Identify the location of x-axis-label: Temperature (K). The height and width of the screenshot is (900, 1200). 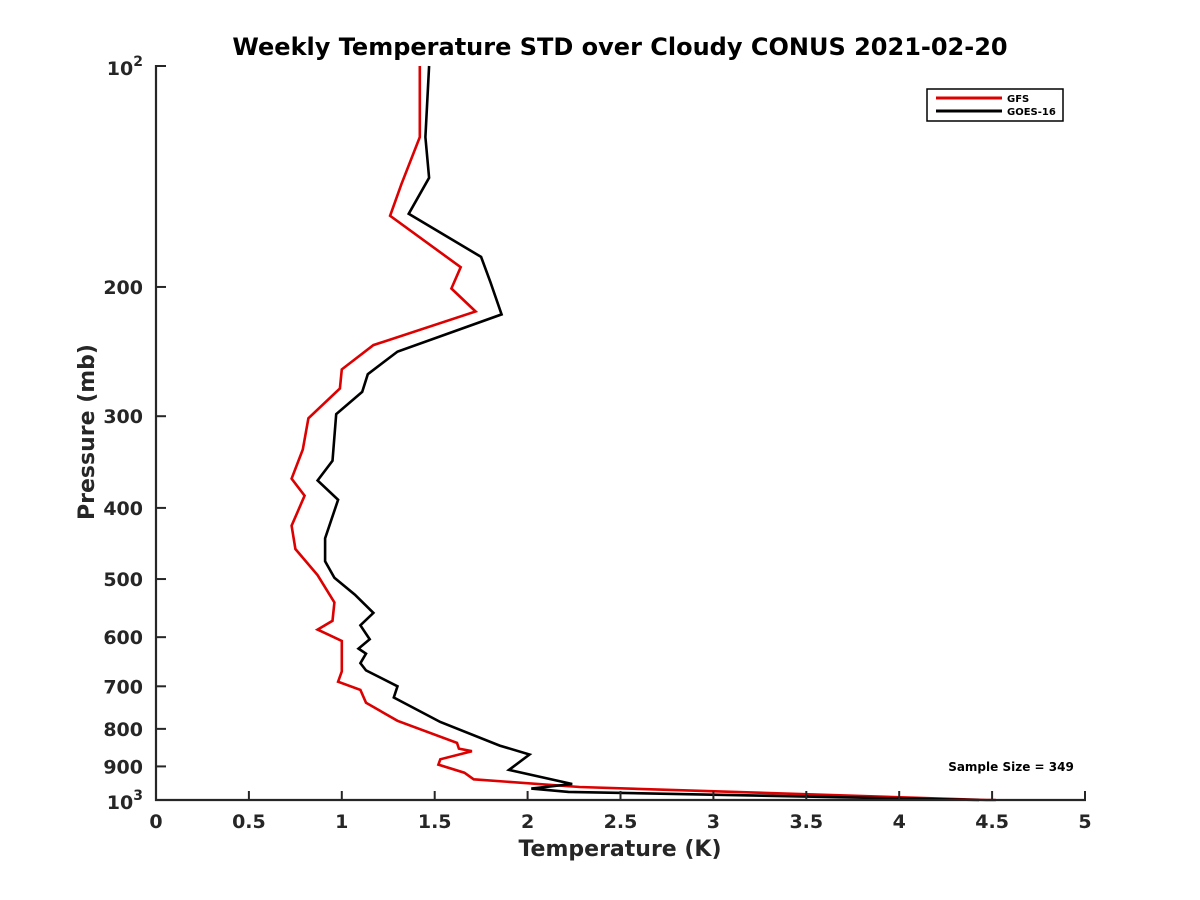
(619, 849).